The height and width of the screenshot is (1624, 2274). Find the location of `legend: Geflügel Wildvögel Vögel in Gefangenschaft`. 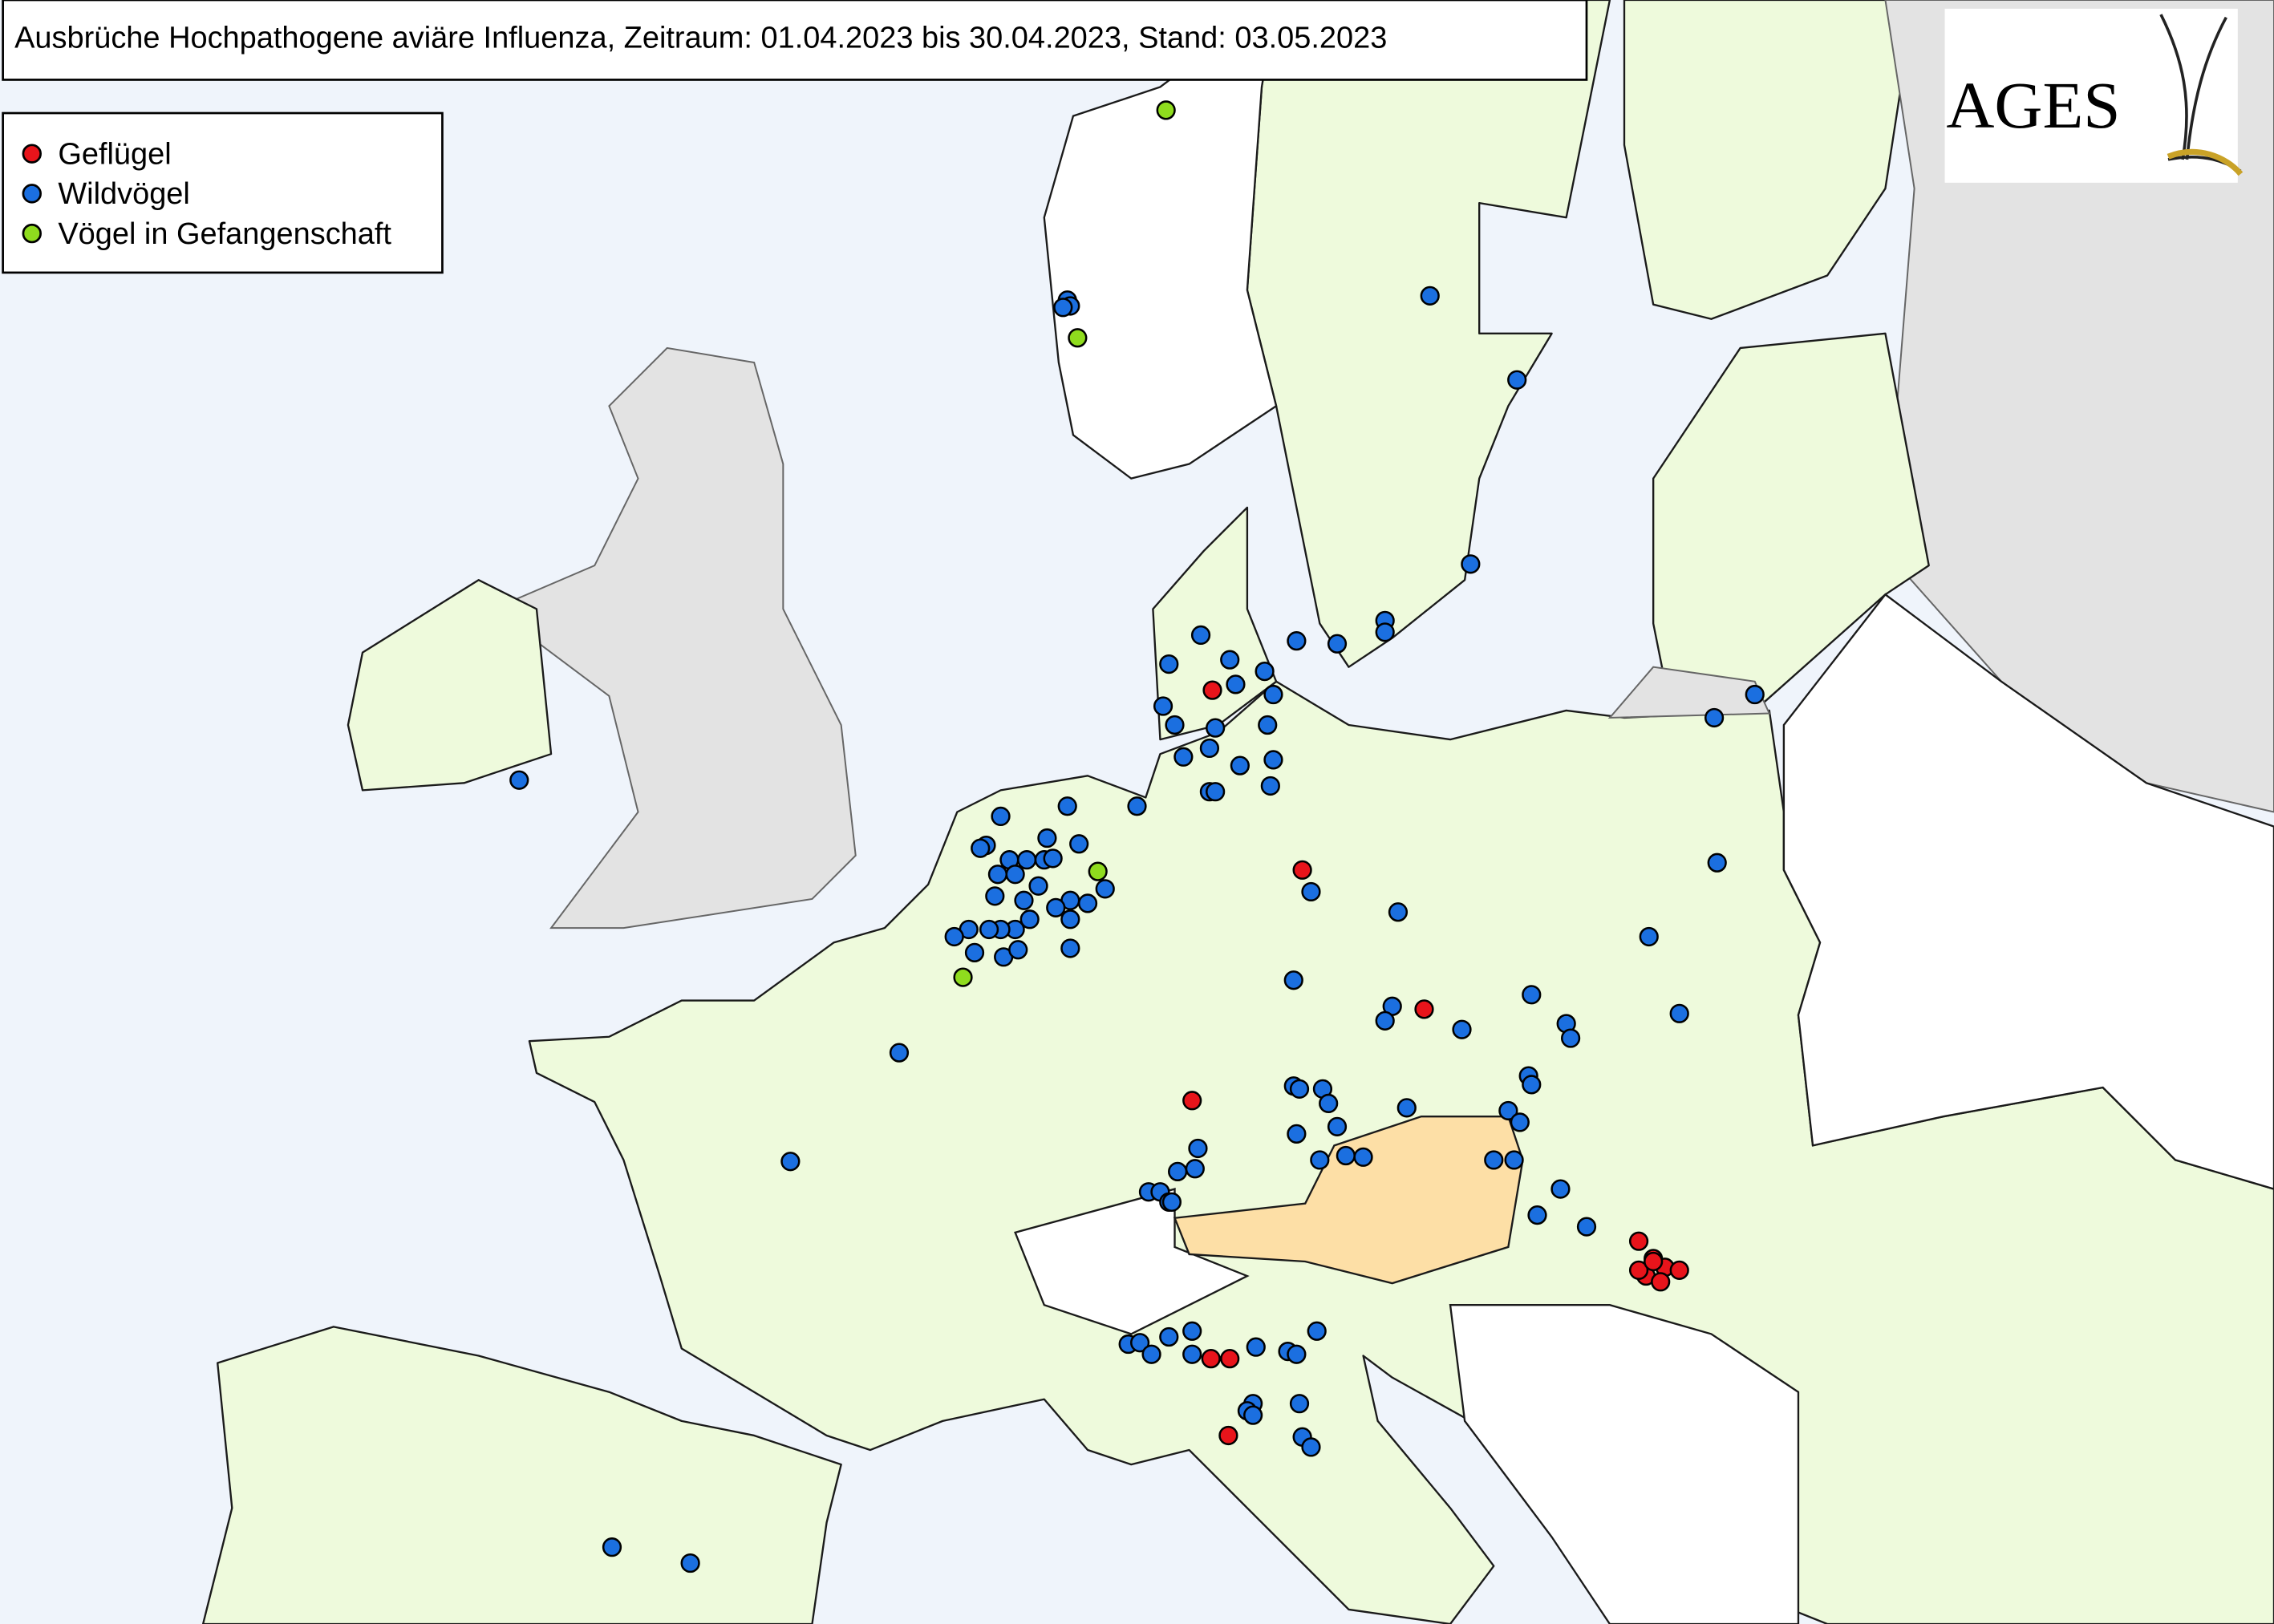

legend: Geflügel Wildvögel Vögel in Gefangenschaft is located at coordinates (207, 194).